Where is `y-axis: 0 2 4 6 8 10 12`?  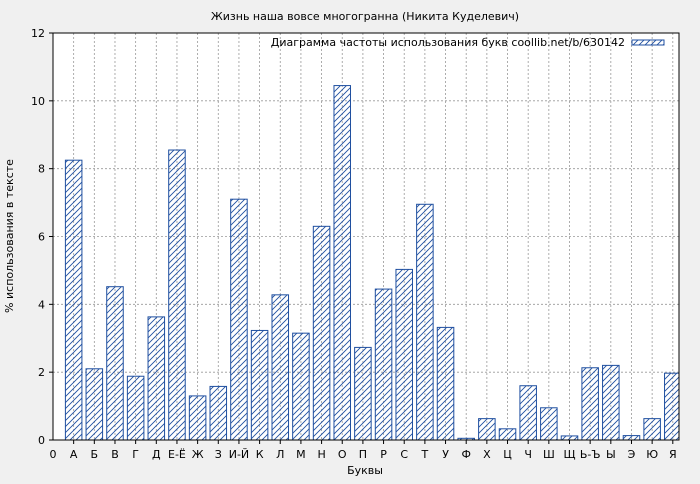
y-axis: 0 2 4 6 8 10 12 is located at coordinates (42, 237).